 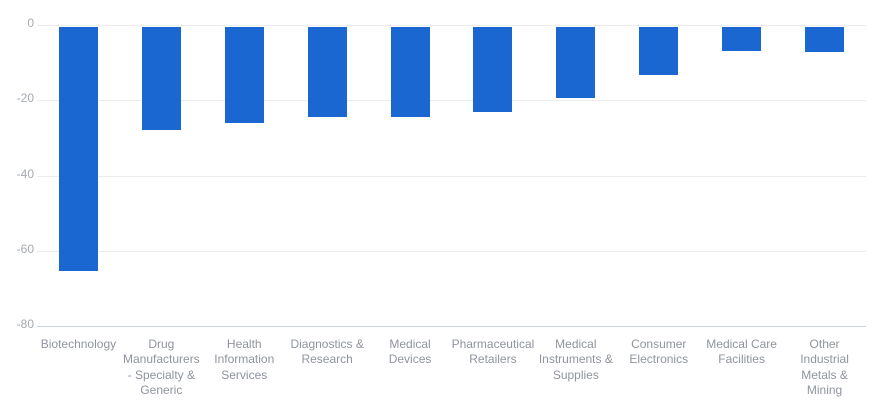 What do you see at coordinates (742, 39) in the screenshot?
I see `bar-medical-care-facilities` at bounding box center [742, 39].